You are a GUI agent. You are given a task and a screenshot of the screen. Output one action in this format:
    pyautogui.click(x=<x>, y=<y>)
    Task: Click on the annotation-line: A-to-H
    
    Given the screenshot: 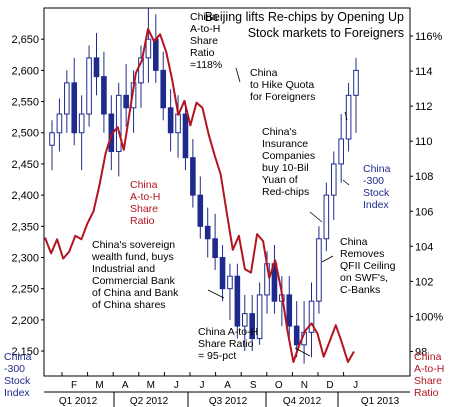 What is the action you would take?
    pyautogui.click(x=145, y=197)
    